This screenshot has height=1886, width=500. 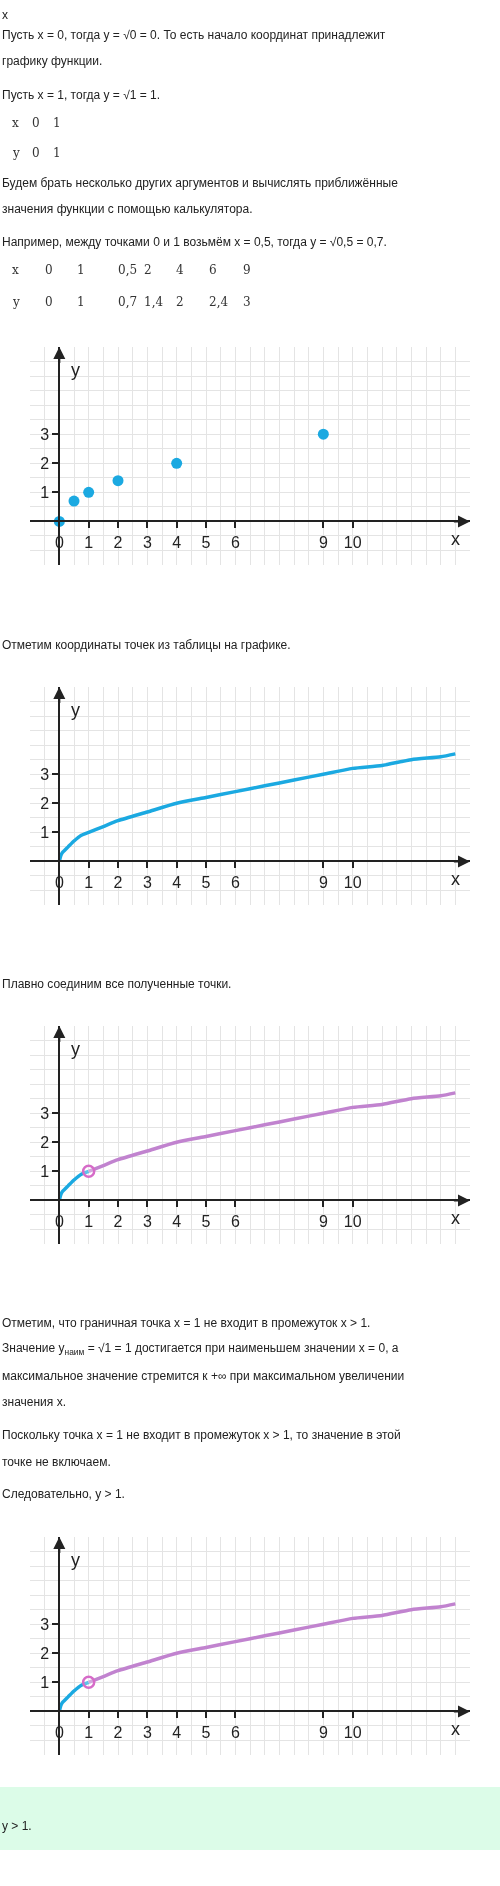 What do you see at coordinates (203, 1376) in the screenshot?
I see `text: максимальное значение стремится к +∞ при максимальном увеличении` at bounding box center [203, 1376].